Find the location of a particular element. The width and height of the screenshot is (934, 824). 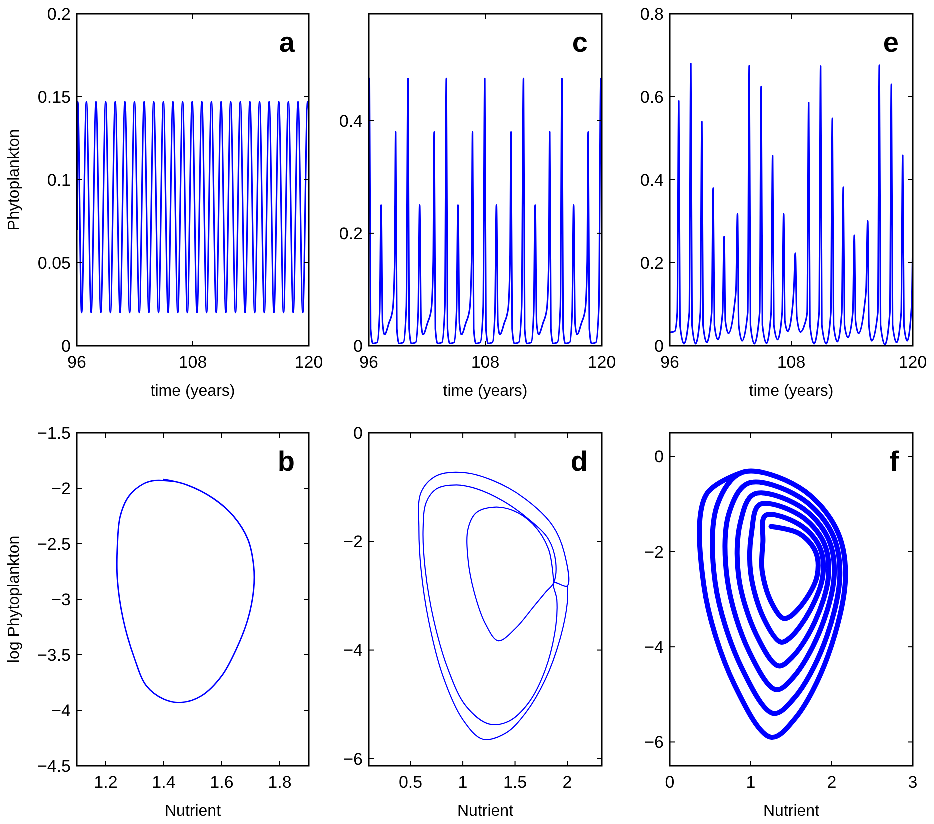

y-tick-label: −4.5 is located at coordinates (54, 766).